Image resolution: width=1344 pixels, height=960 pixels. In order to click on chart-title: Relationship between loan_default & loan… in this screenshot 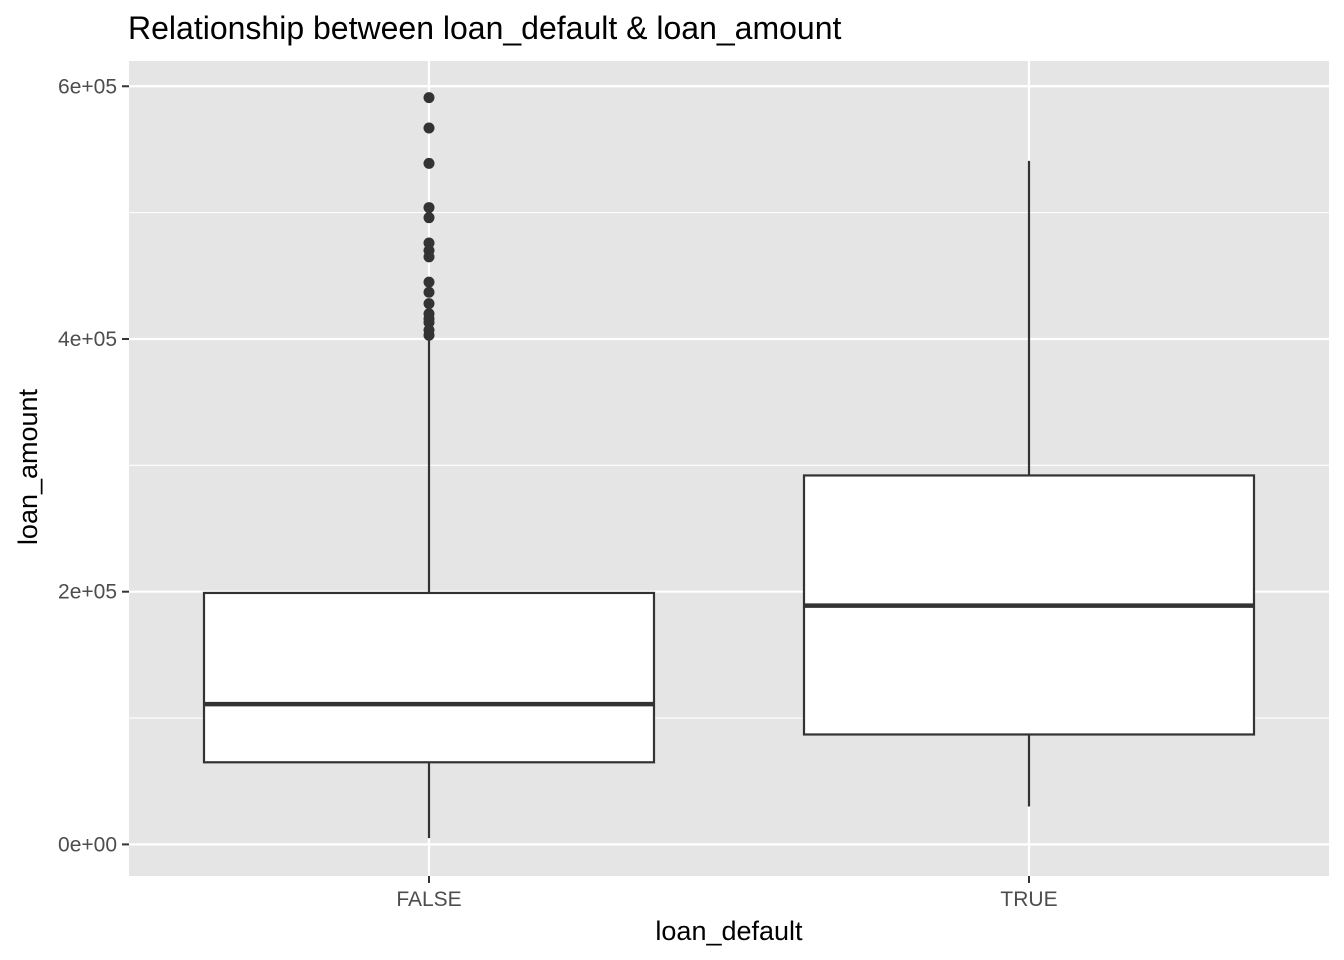, I will do `click(485, 28)`.